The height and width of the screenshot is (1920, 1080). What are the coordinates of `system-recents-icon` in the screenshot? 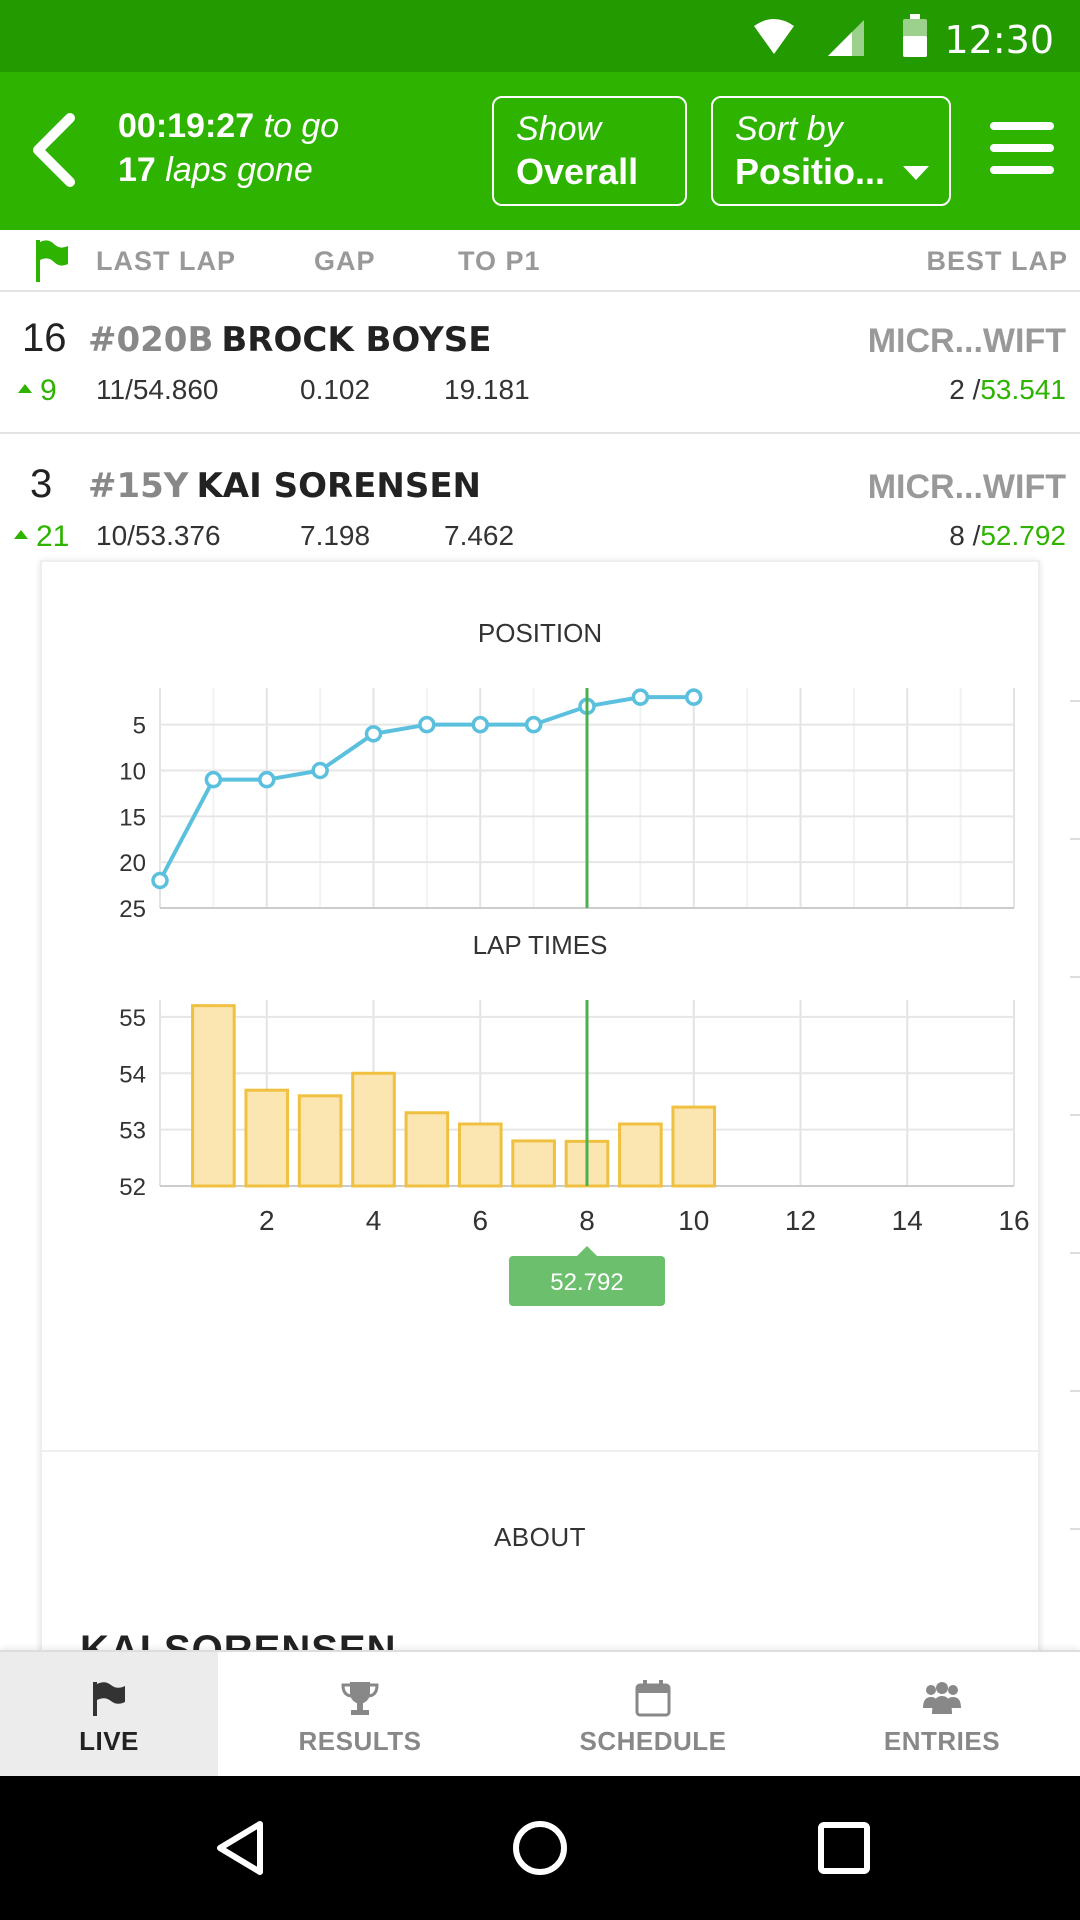 It's located at (844, 1848).